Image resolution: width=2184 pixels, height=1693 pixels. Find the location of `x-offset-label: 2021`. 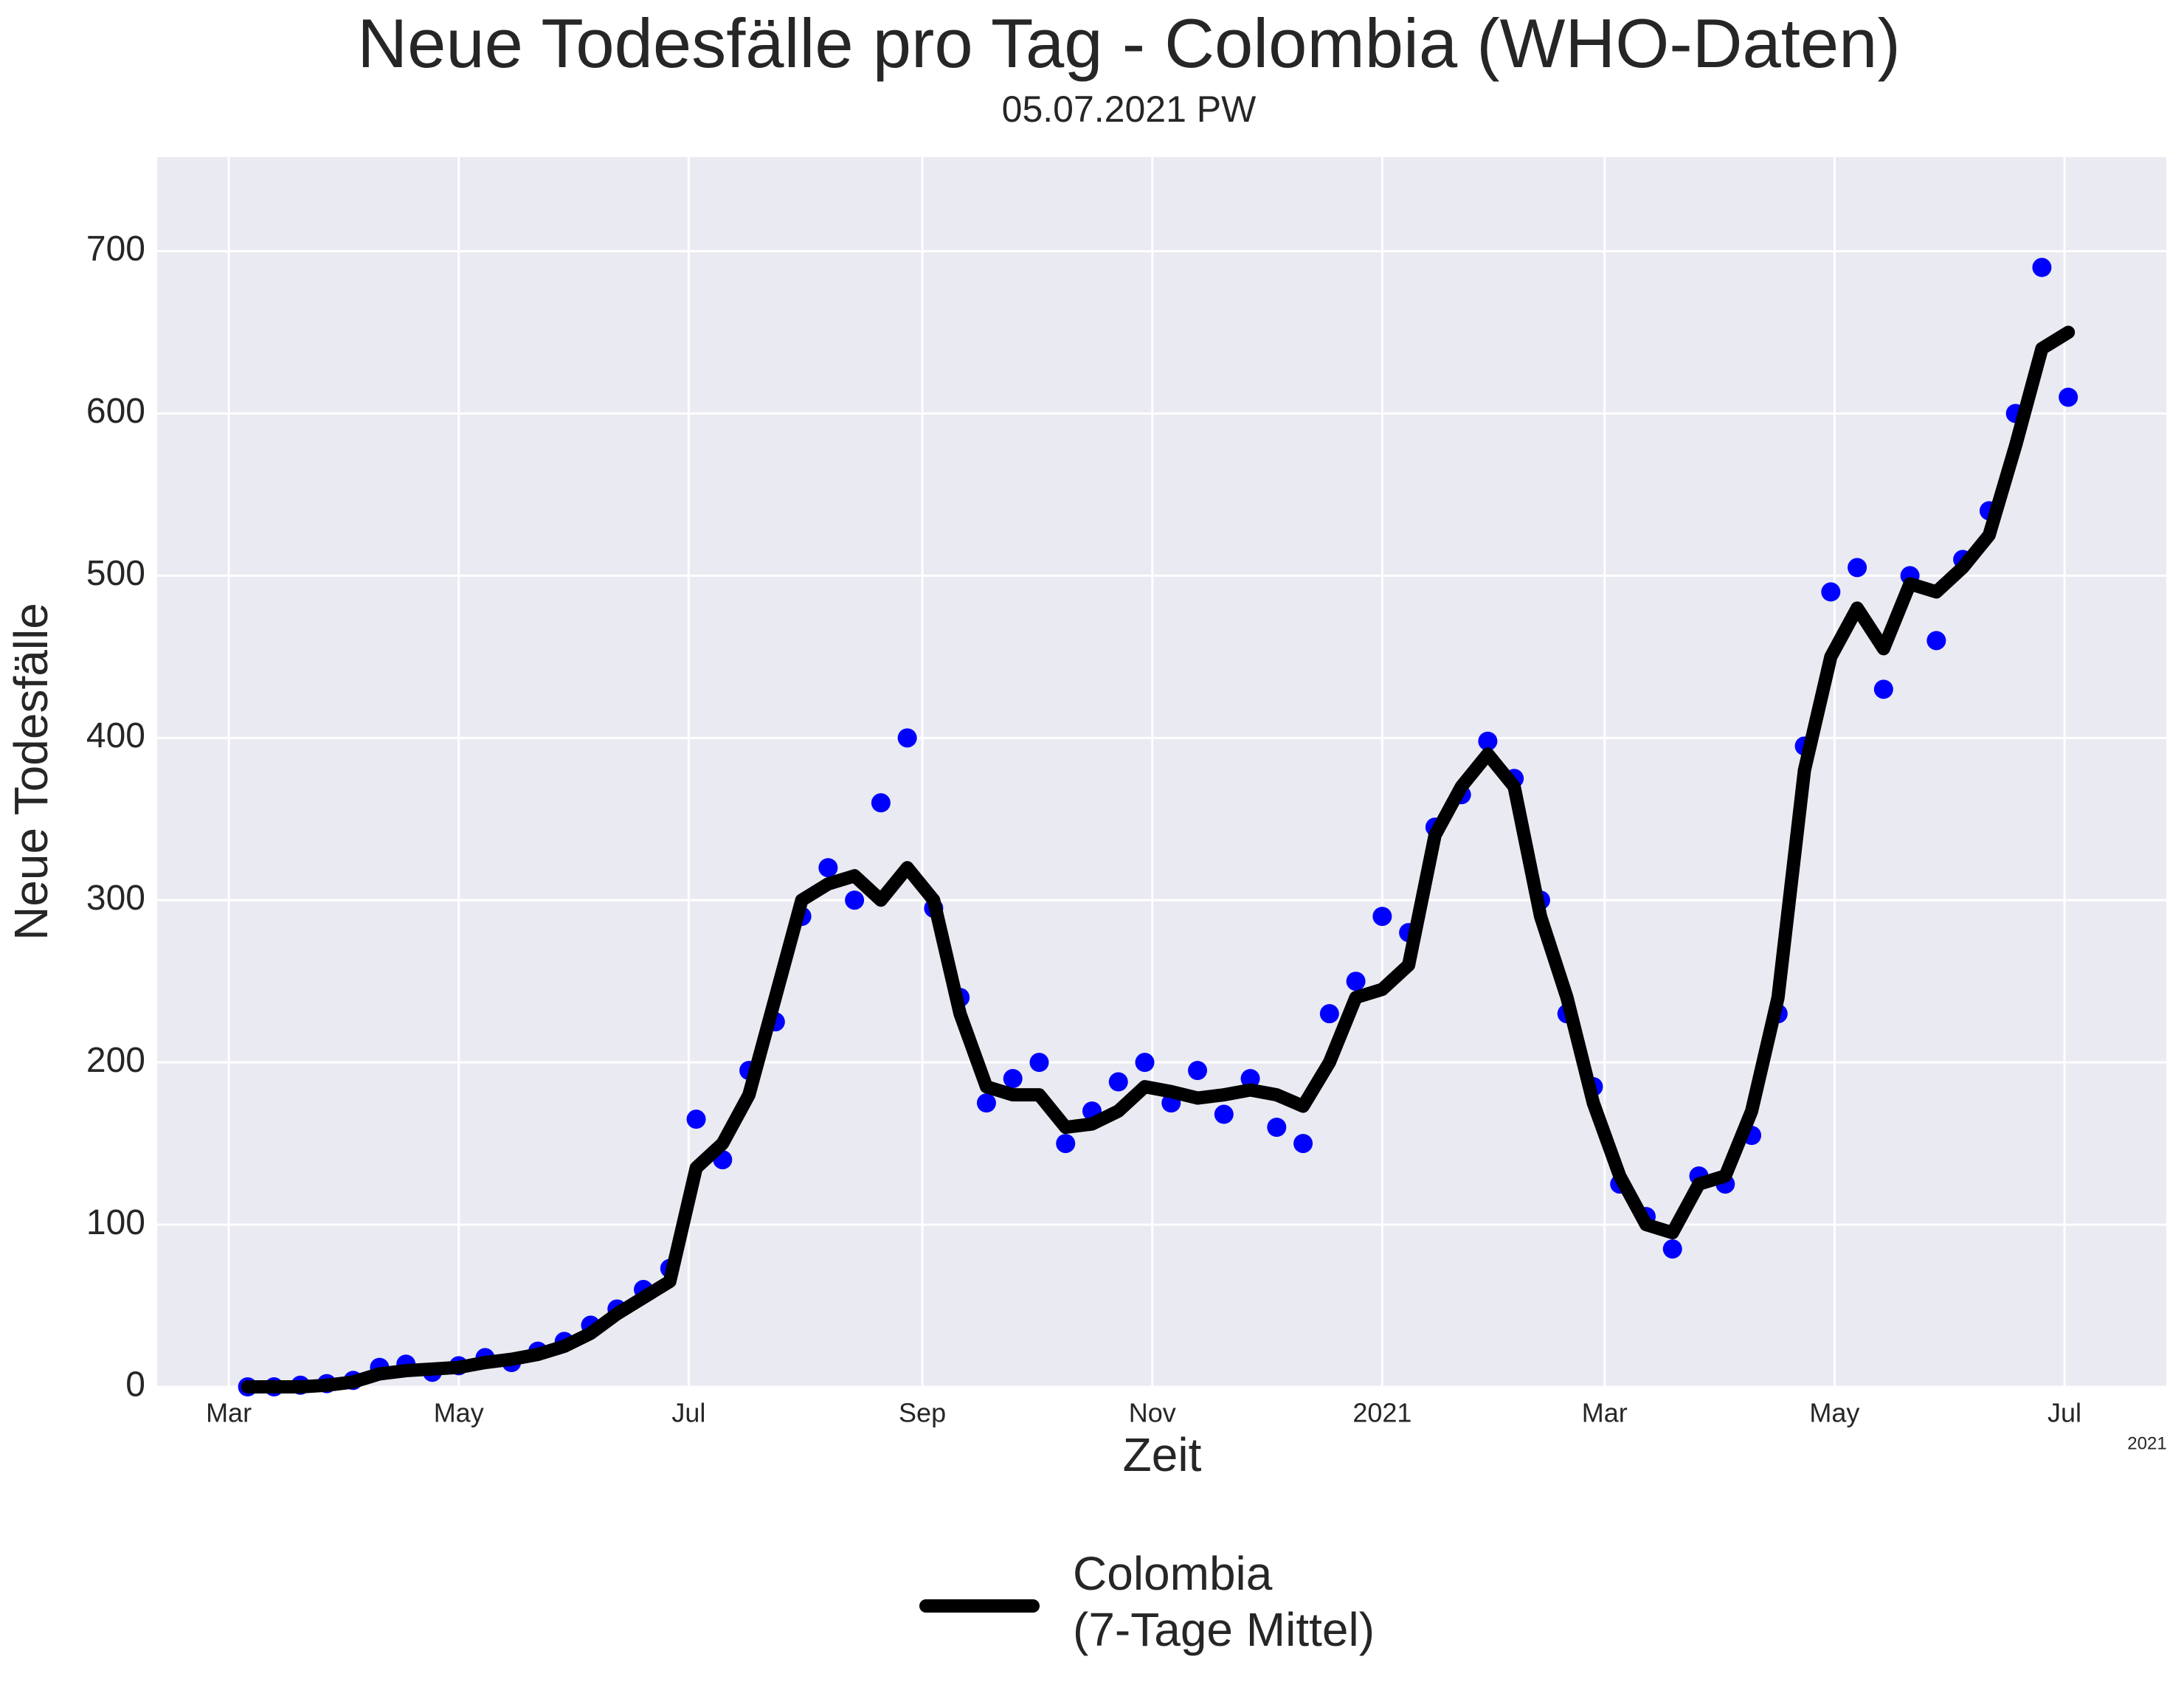

x-offset-label: 2021 is located at coordinates (2146, 1443).